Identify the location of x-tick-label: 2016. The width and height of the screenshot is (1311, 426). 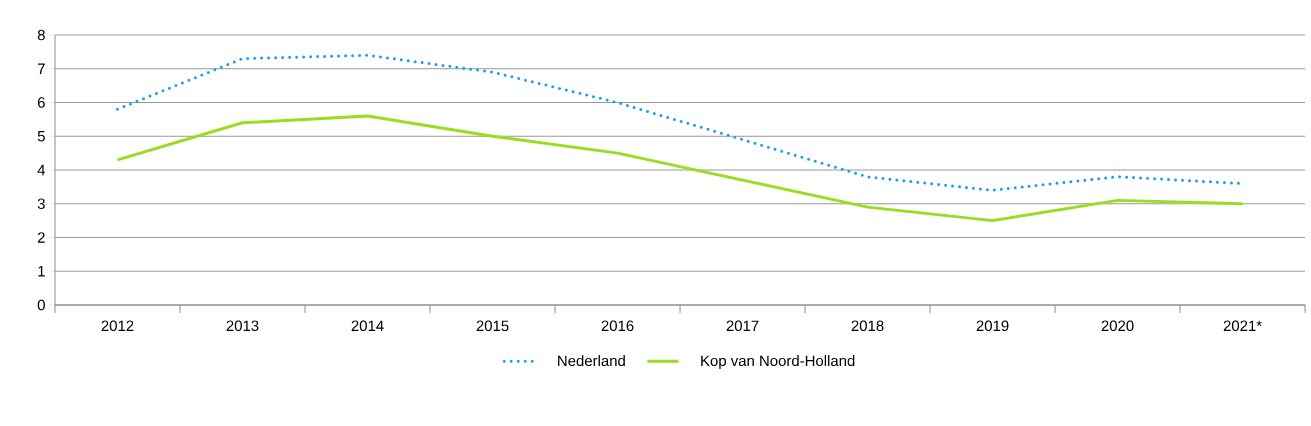
(617, 326).